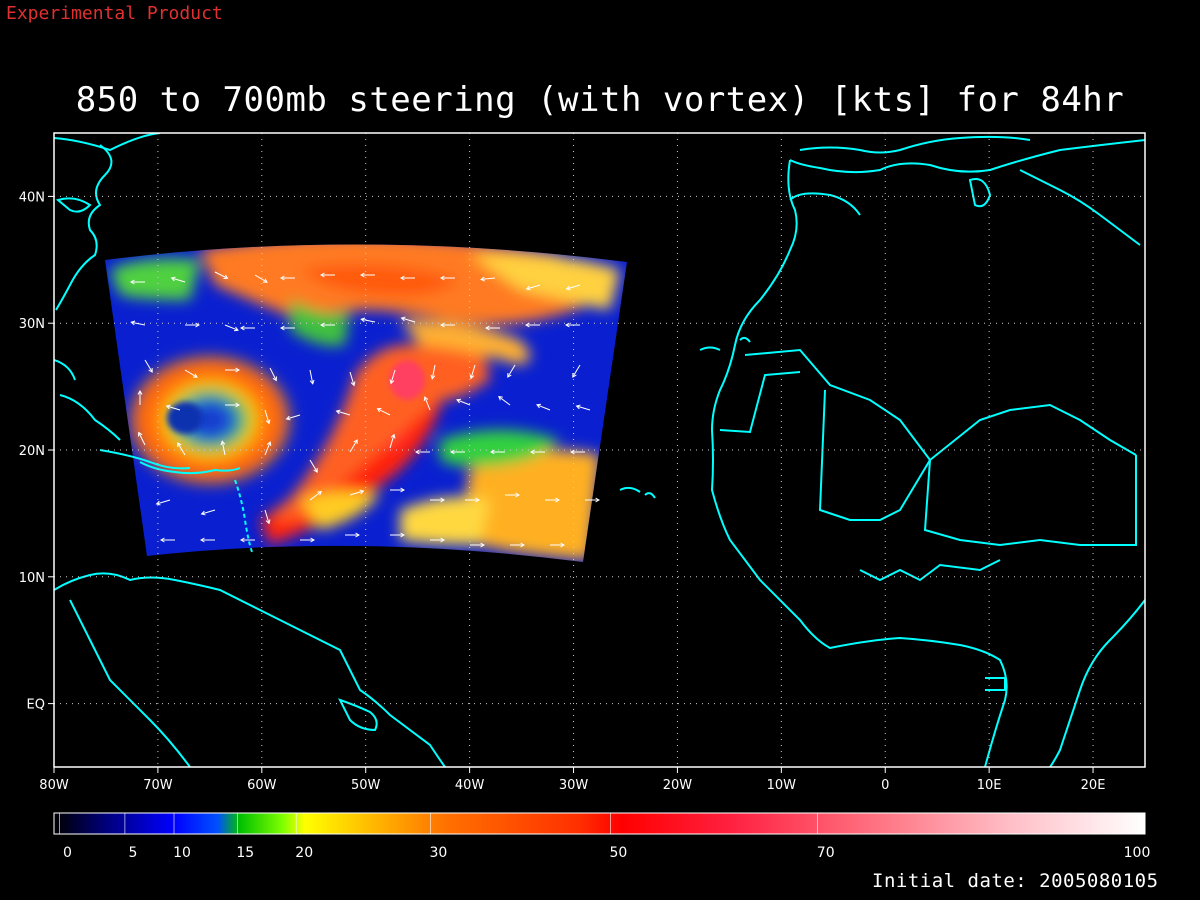 Image resolution: width=1200 pixels, height=900 pixels. What do you see at coordinates (574, 785) in the screenshot?
I see `lon-label: 30W` at bounding box center [574, 785].